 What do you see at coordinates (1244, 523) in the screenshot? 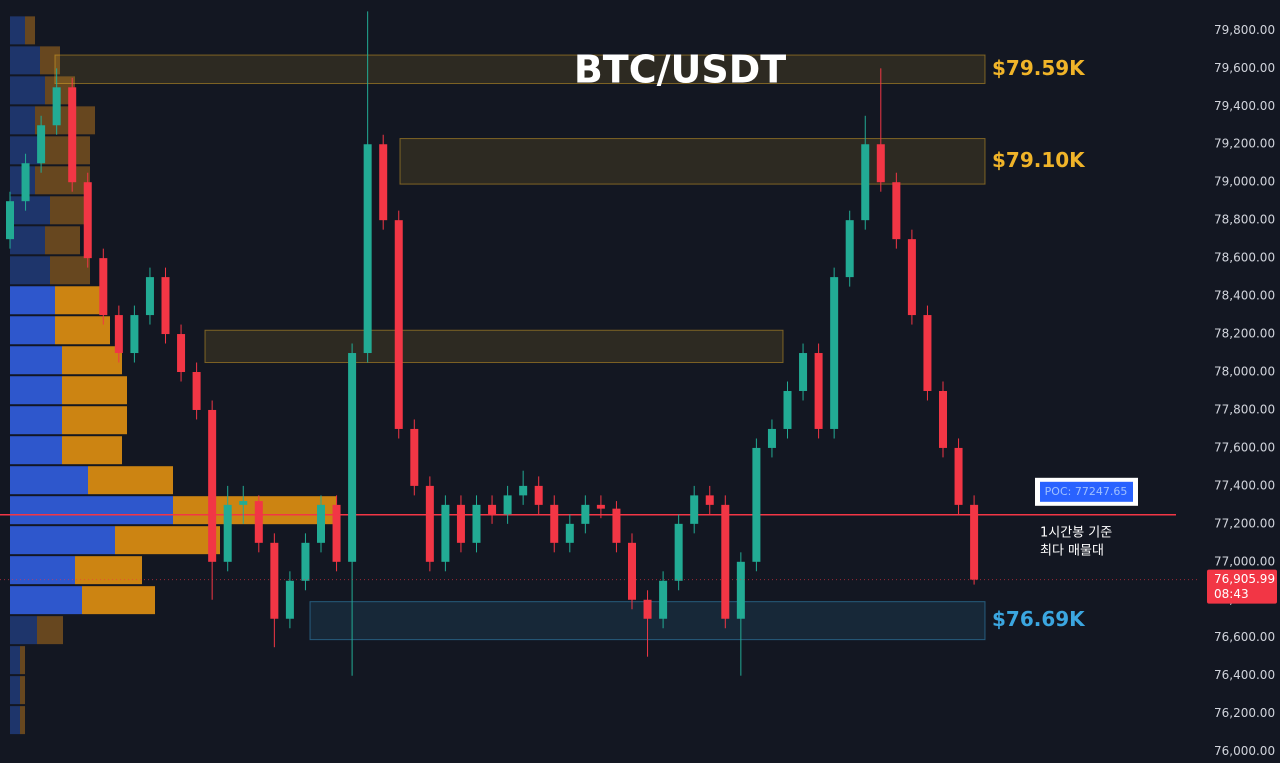
I see `y-tick-label: 77,200.00` at bounding box center [1244, 523].